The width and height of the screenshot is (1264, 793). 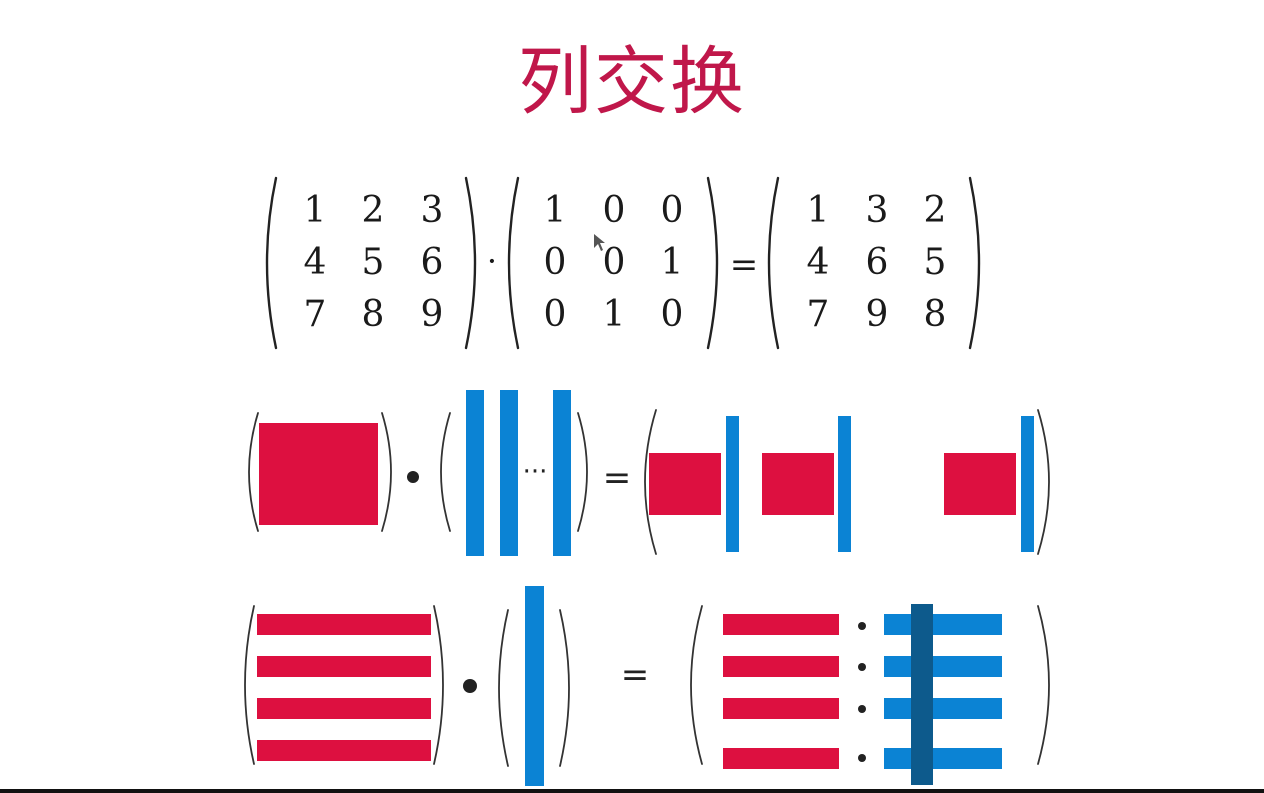 I want to click on matrix-a-cell: 2, so click(x=373, y=210).